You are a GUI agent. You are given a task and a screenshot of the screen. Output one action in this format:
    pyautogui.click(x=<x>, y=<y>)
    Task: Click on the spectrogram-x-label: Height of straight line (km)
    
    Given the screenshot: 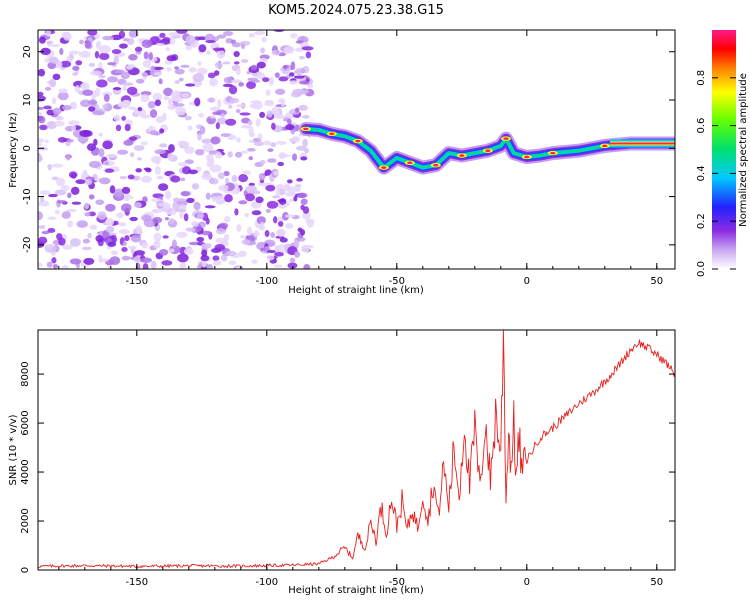 What is the action you would take?
    pyautogui.click(x=356, y=290)
    